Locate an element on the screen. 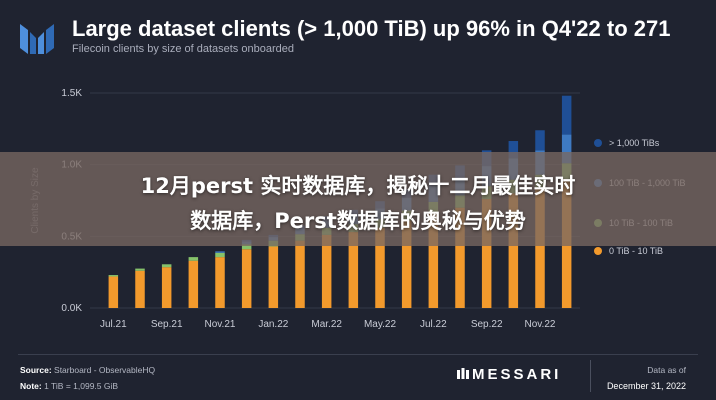 The image size is (716, 400). x-tick-label: Jan.22 is located at coordinates (273, 324).